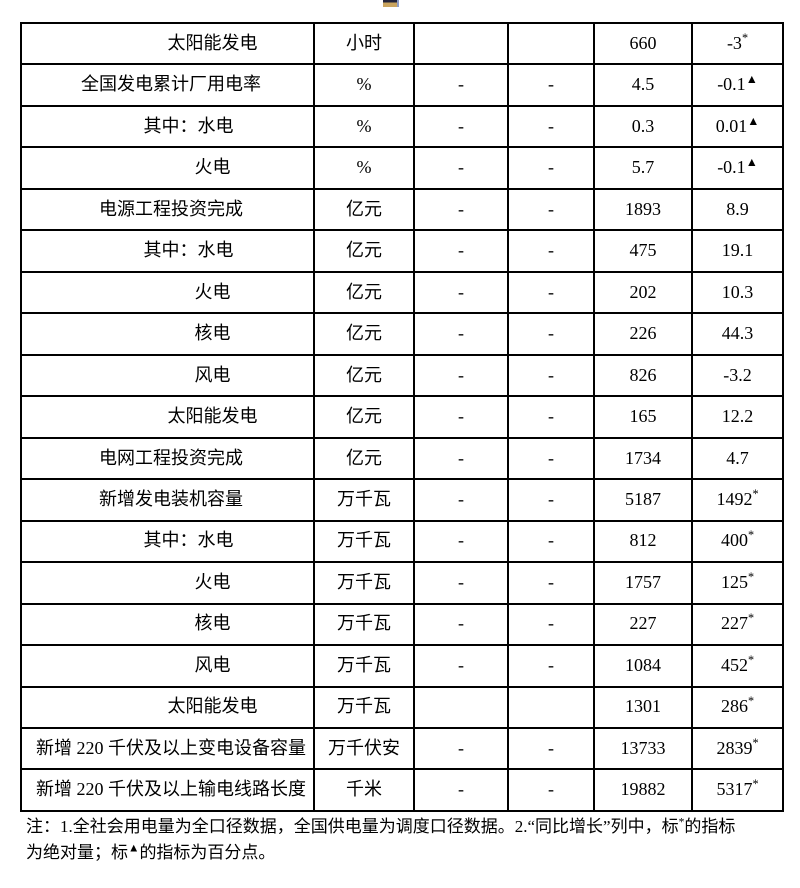  What do you see at coordinates (391, 3) in the screenshot?
I see `page-number-fragment` at bounding box center [391, 3].